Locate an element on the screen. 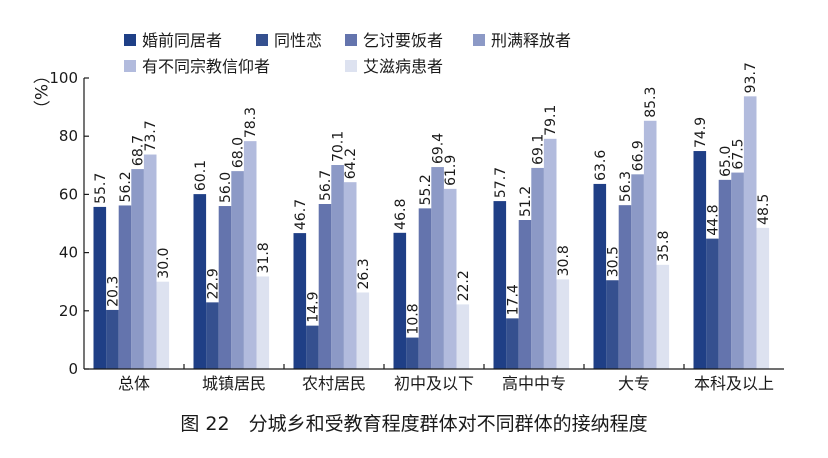  legend-label-4: 刑满释放者 is located at coordinates (531, 40).